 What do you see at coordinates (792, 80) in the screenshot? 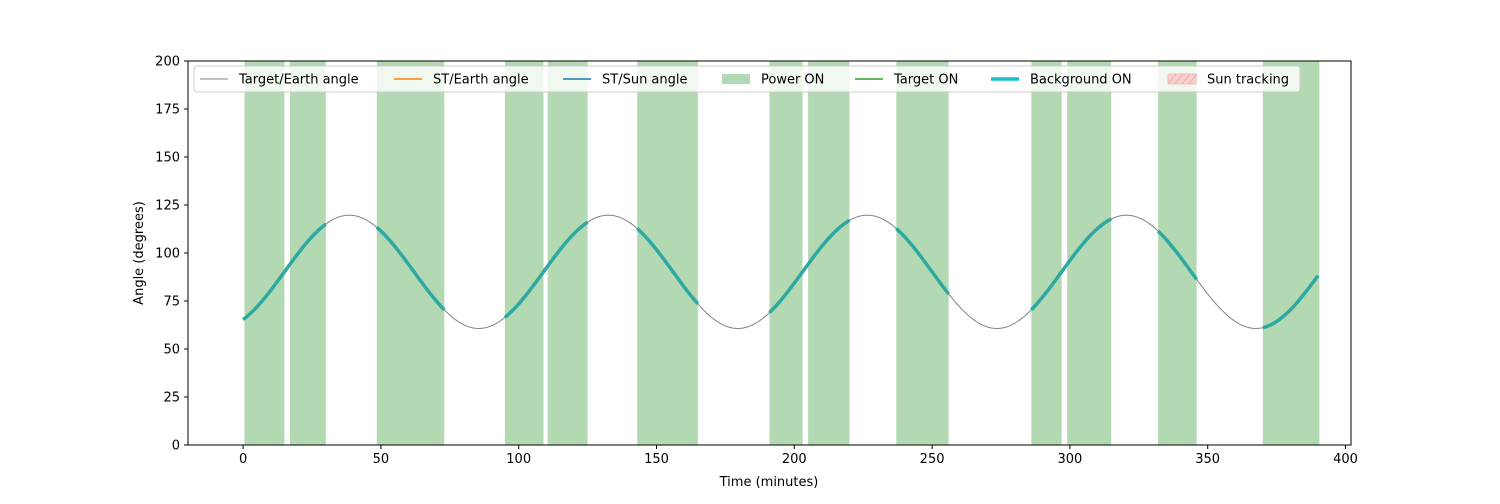
I see `legend-label: Power ON` at bounding box center [792, 80].